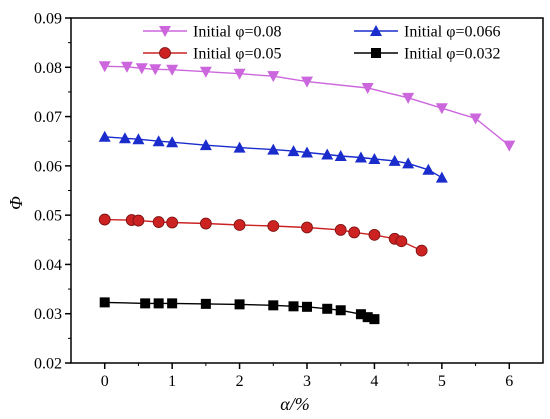 Image resolution: width=550 pixels, height=419 pixels. What do you see at coordinates (105, 381) in the screenshot?
I see `x-tick-label: 0` at bounding box center [105, 381].